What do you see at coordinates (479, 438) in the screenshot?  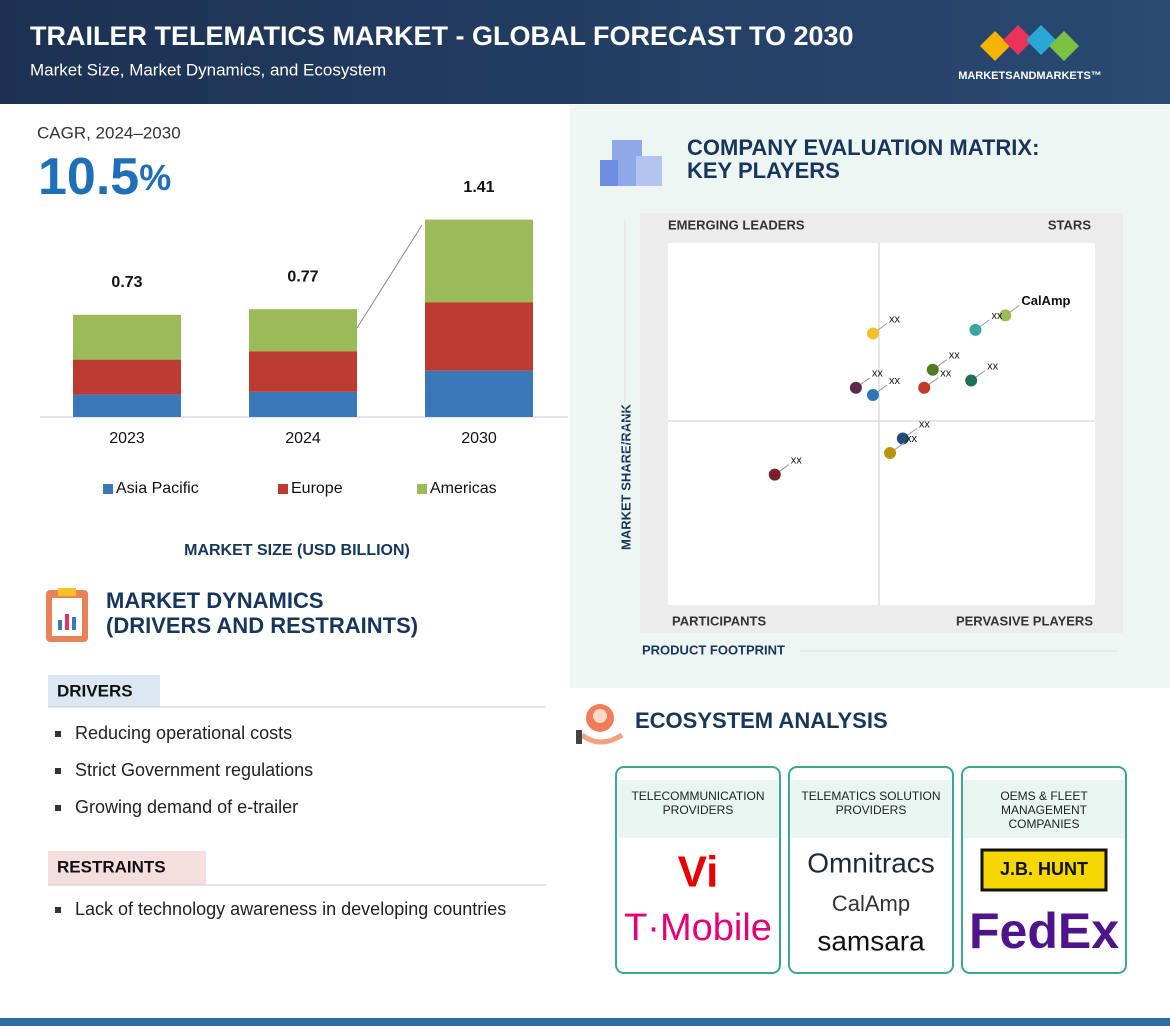 I see `x-tick-label: 2030` at bounding box center [479, 438].